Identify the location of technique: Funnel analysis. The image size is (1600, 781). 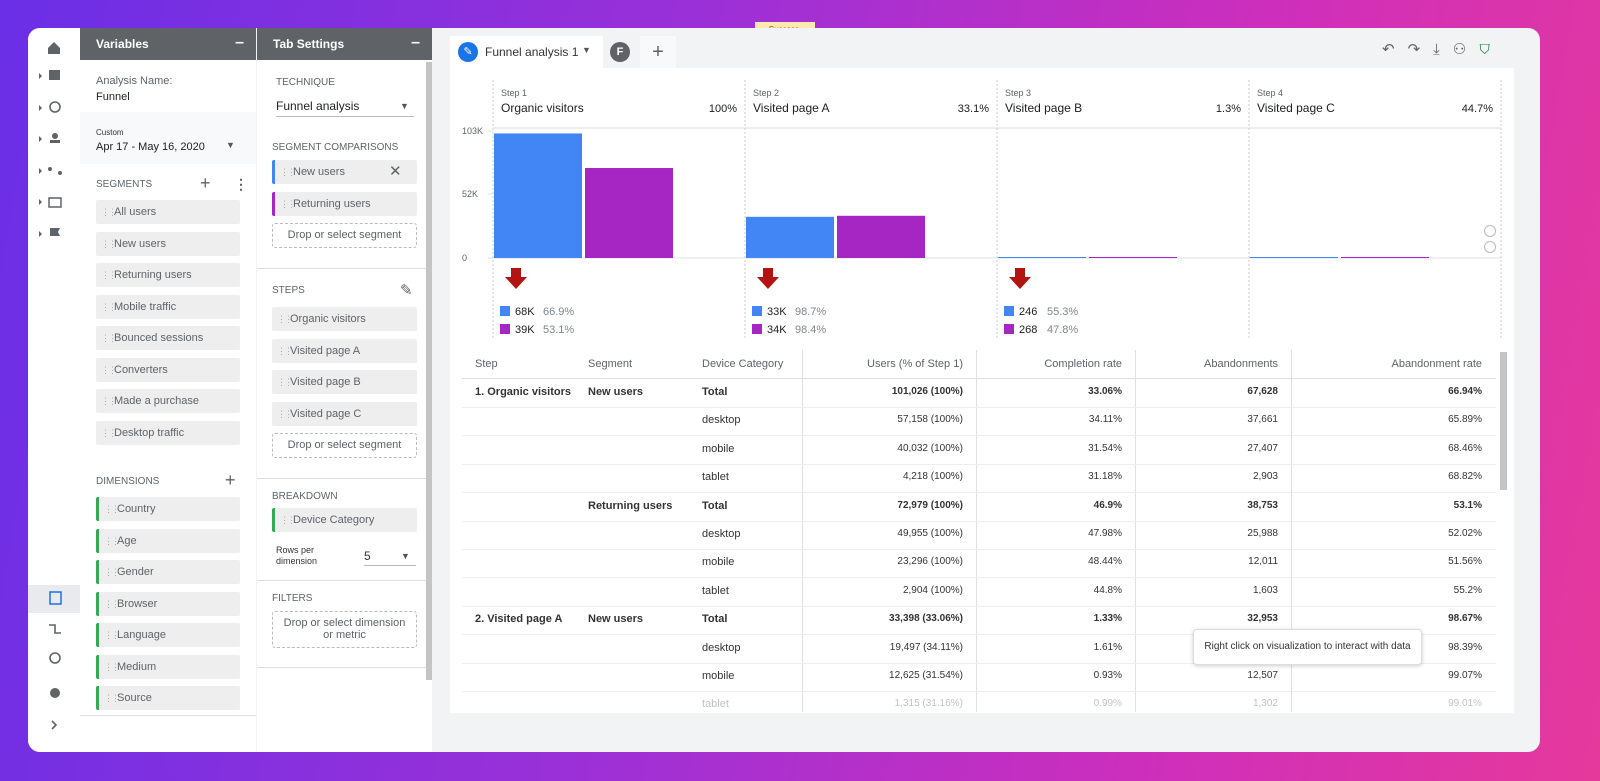
(345, 108).